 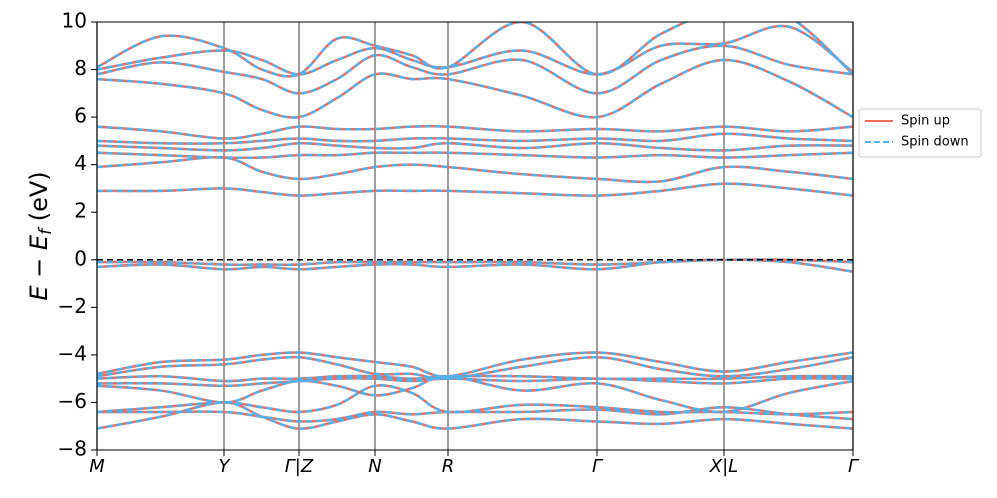 What do you see at coordinates (80, 68) in the screenshot?
I see `y-tick-label: 8` at bounding box center [80, 68].